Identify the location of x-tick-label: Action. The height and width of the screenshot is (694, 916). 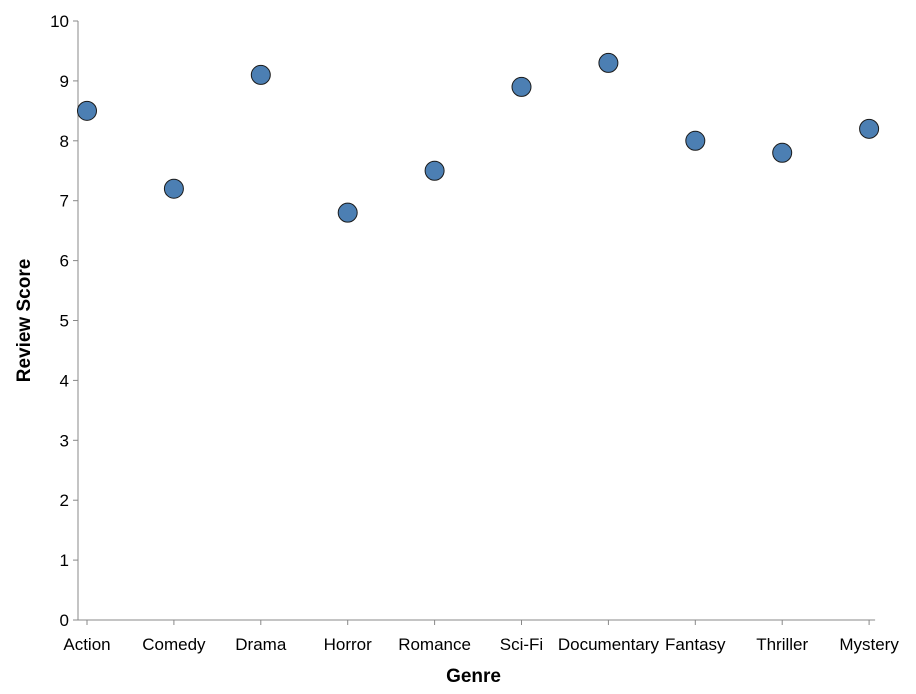
(86, 644).